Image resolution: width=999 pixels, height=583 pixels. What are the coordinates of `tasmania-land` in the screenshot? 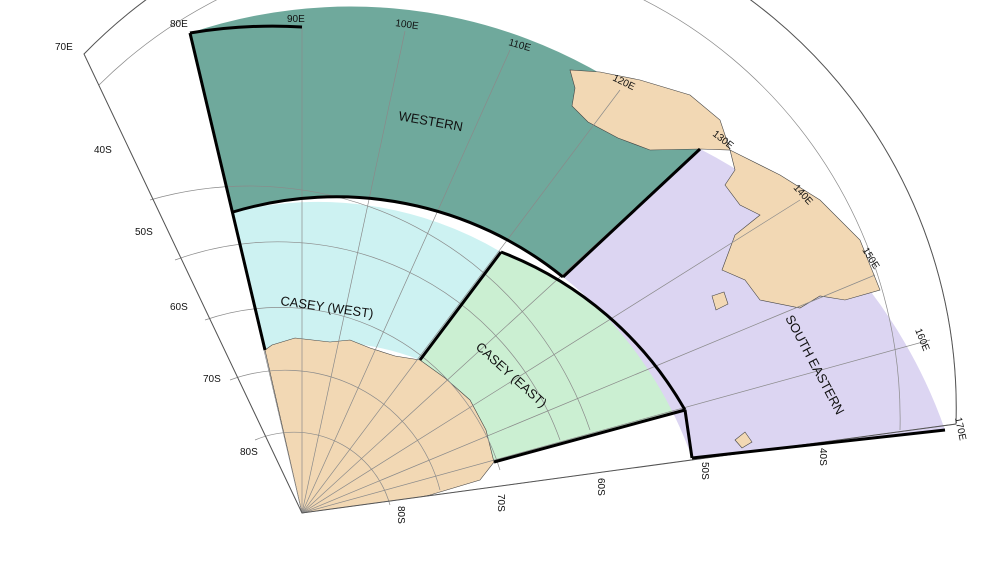 It's located at (720, 301).